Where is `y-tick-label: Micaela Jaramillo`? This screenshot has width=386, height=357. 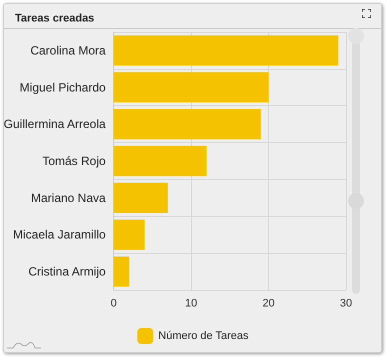
y-tick-label: Micaela Jaramillo is located at coordinates (59, 235).